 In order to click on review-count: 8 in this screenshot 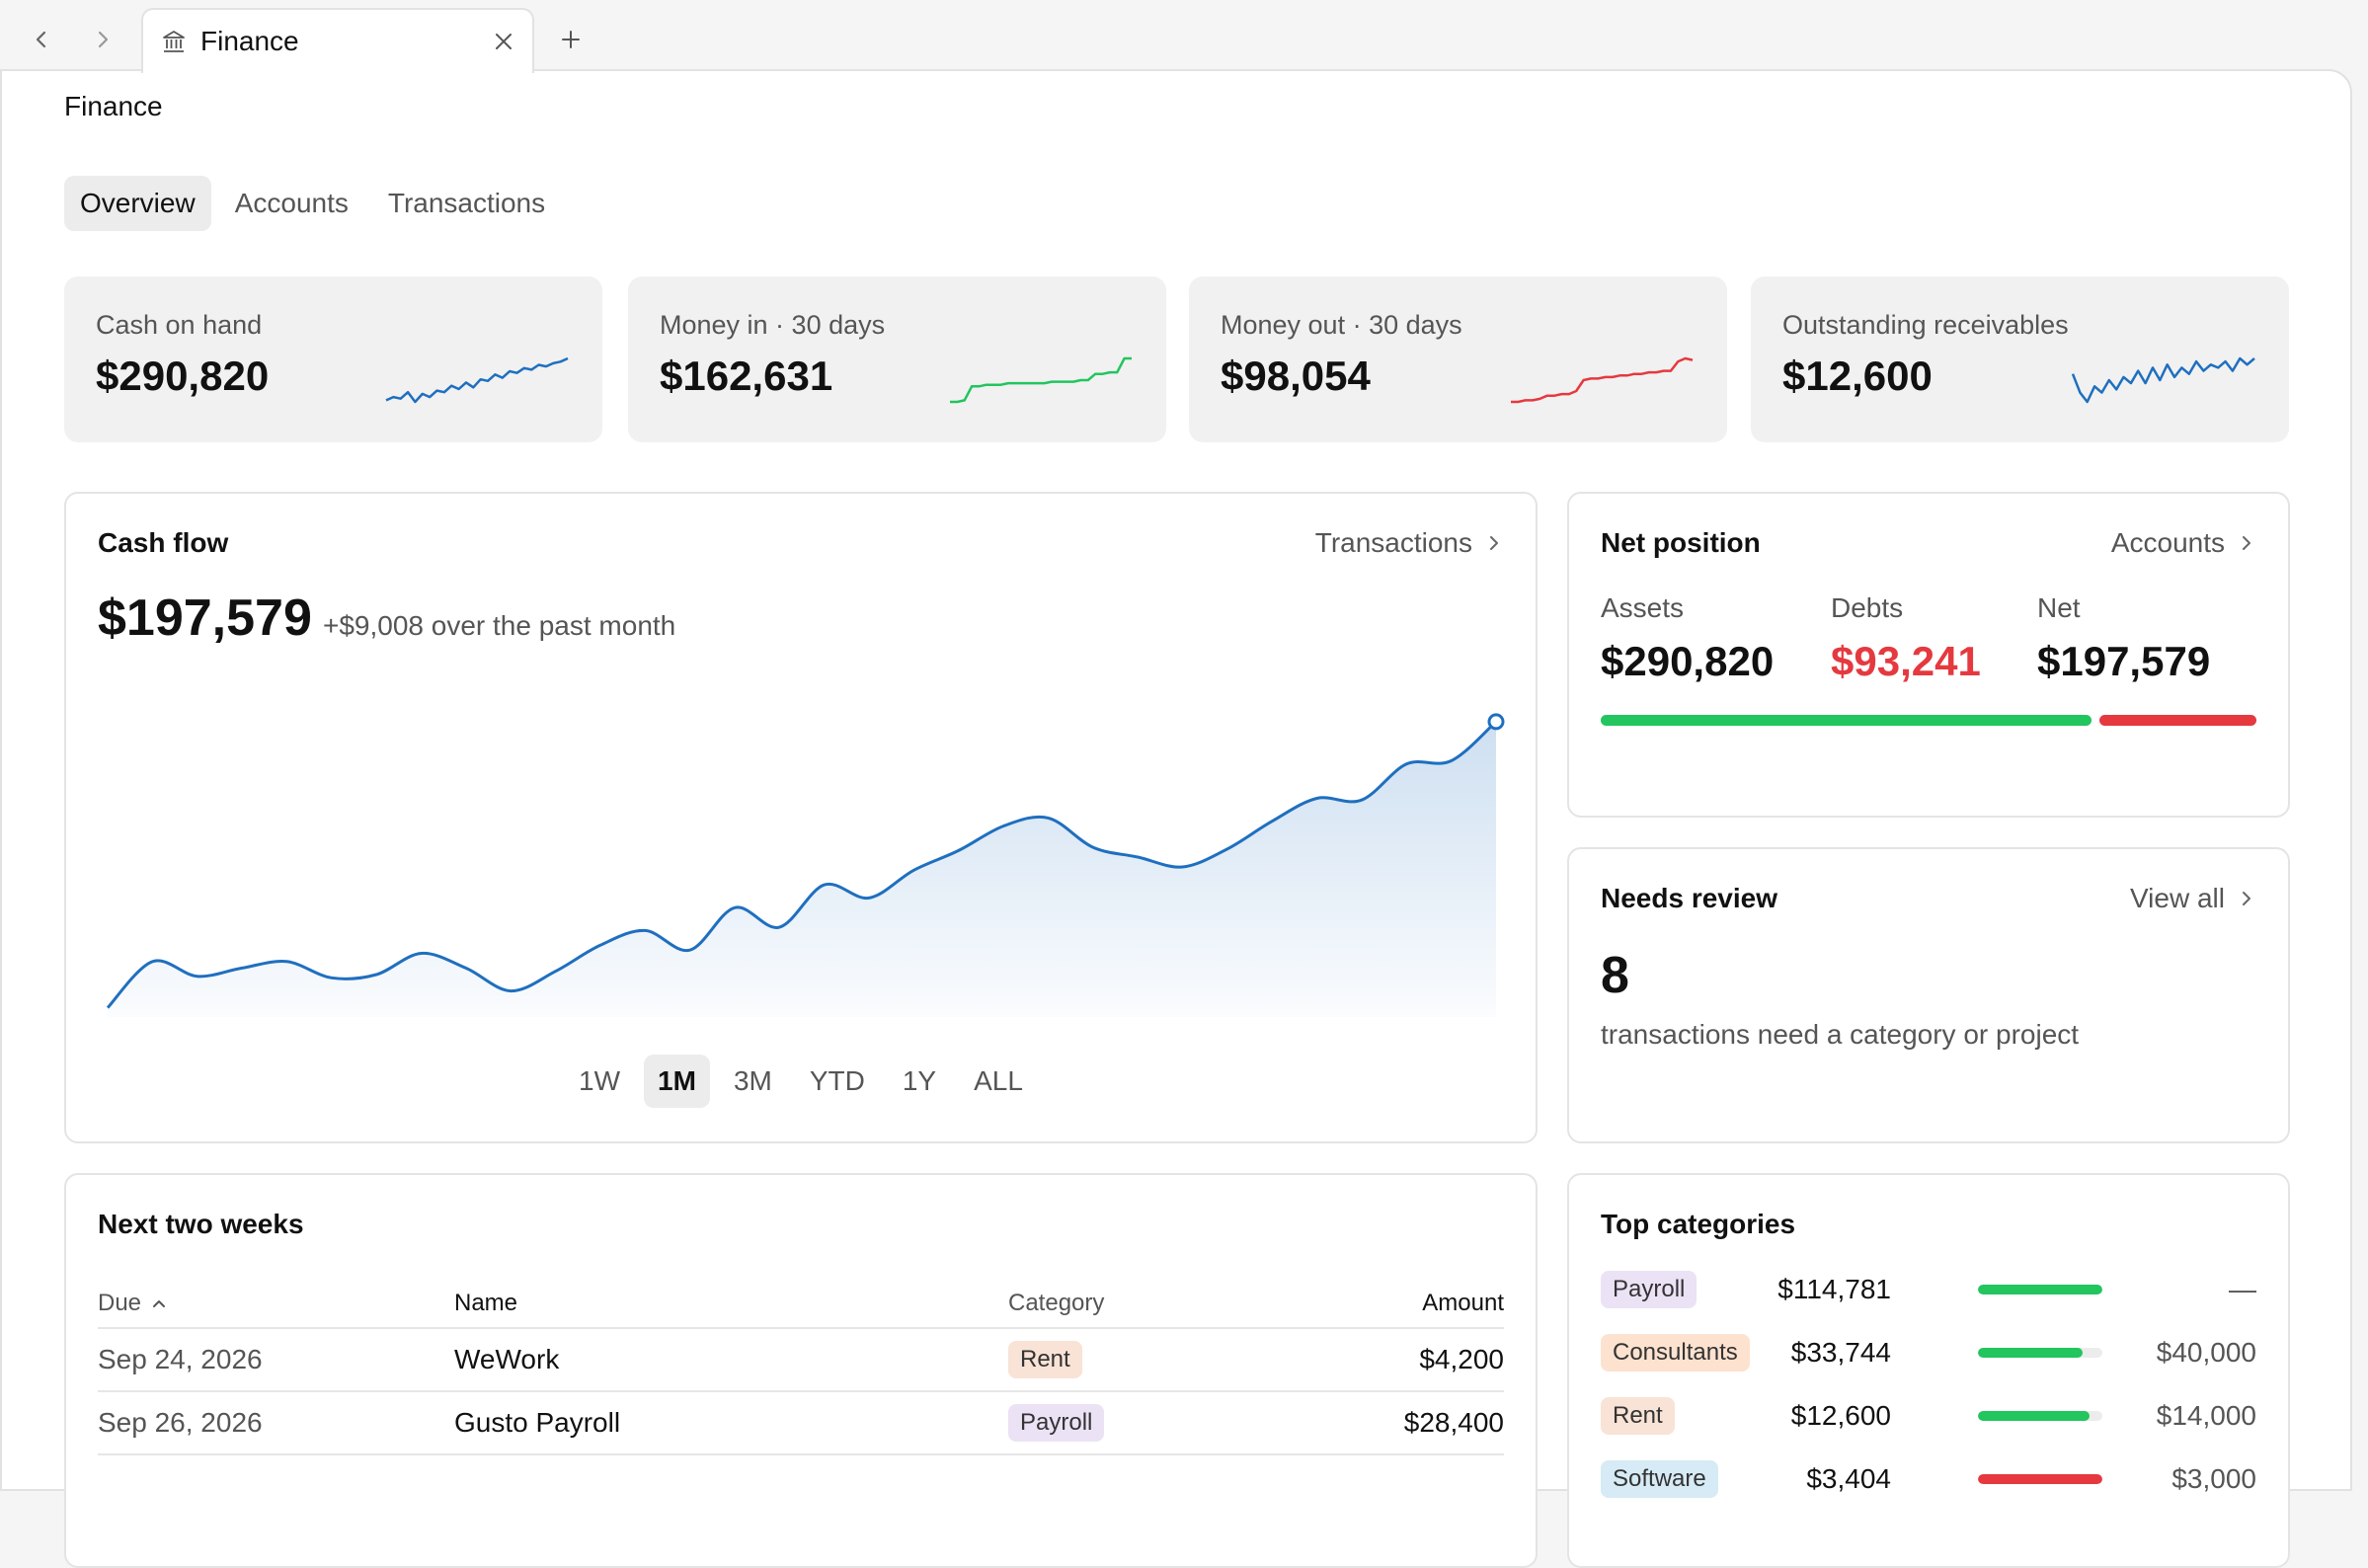, I will do `click(1615, 975)`.